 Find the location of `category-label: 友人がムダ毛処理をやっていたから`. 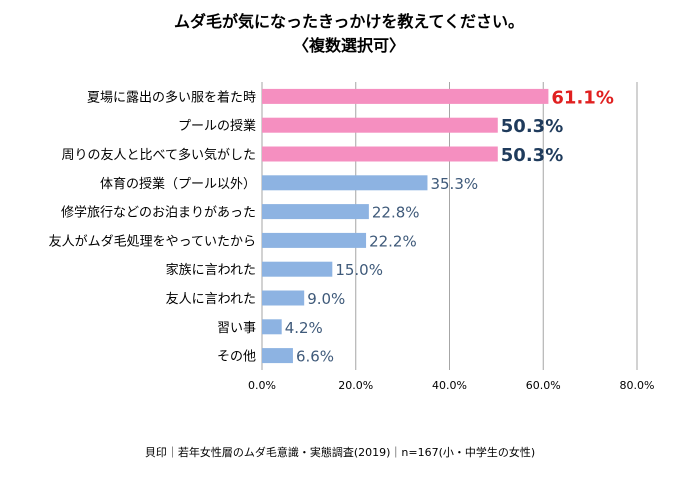

category-label: 友人がムダ毛処理をやっていたから is located at coordinates (152, 241).